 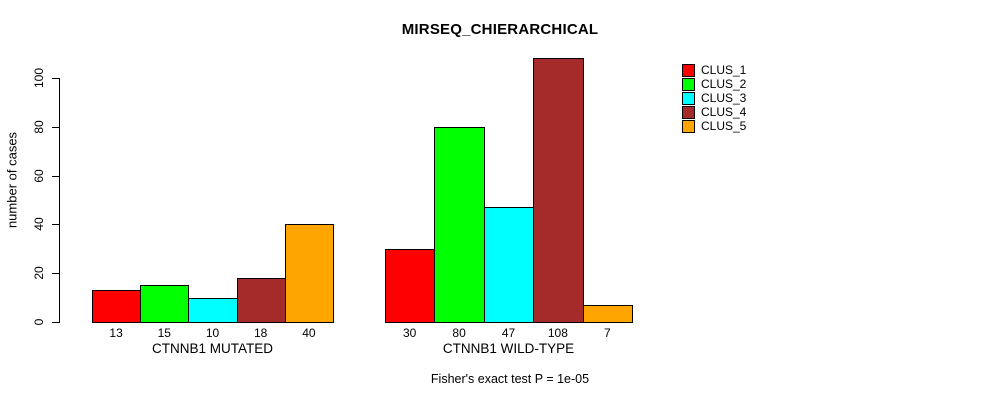 What do you see at coordinates (410, 333) in the screenshot?
I see `bar-value-label: 30` at bounding box center [410, 333].